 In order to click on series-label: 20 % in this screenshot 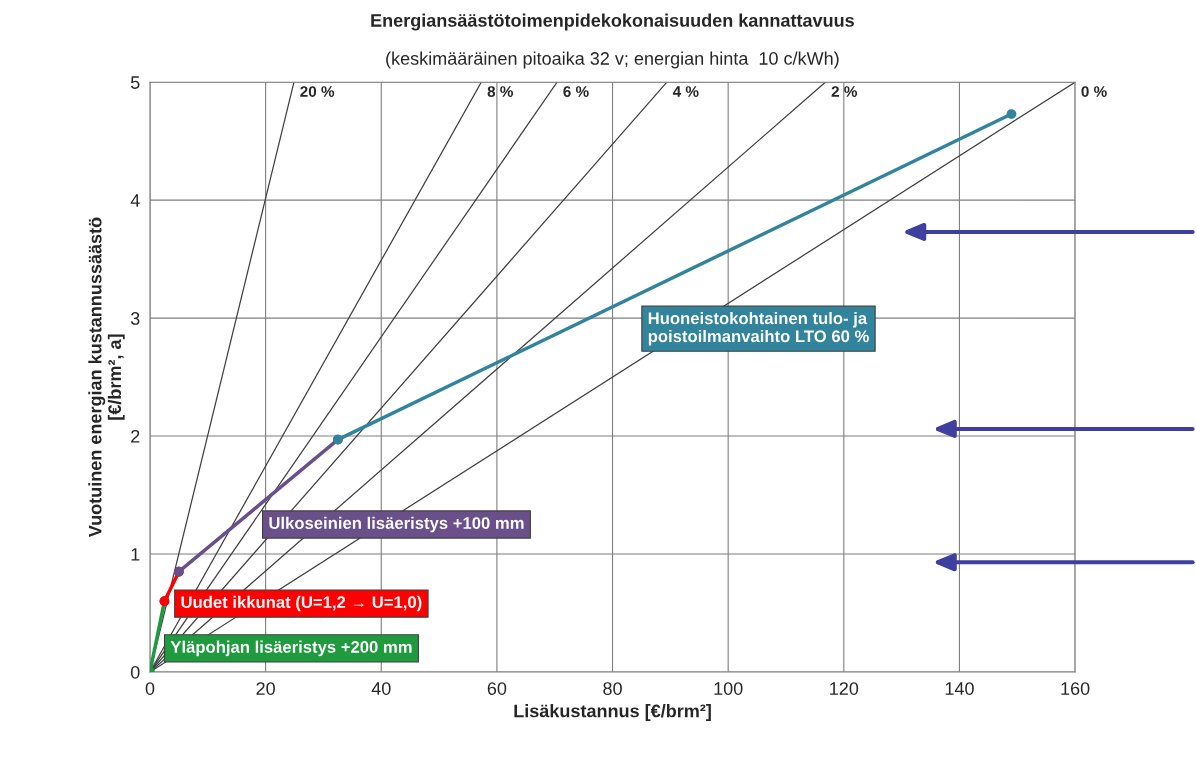, I will do `click(317, 91)`.